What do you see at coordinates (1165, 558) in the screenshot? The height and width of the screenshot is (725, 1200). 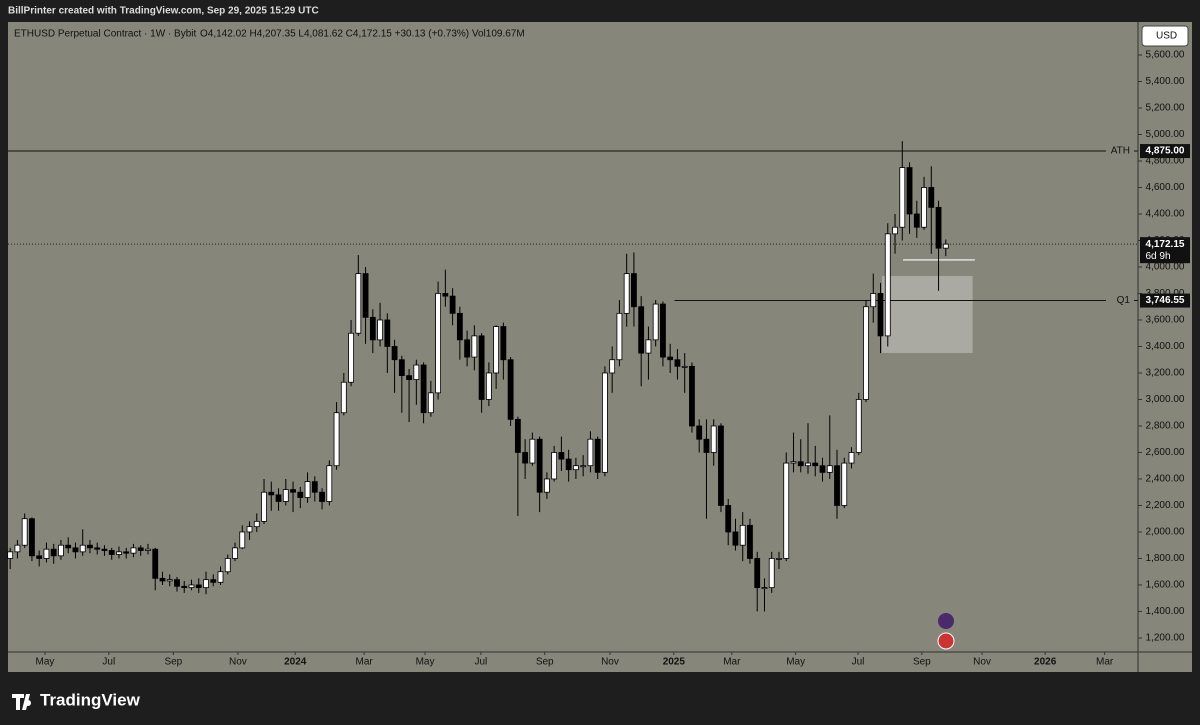 I see `y-tick-label: 1,800.00` at bounding box center [1165, 558].